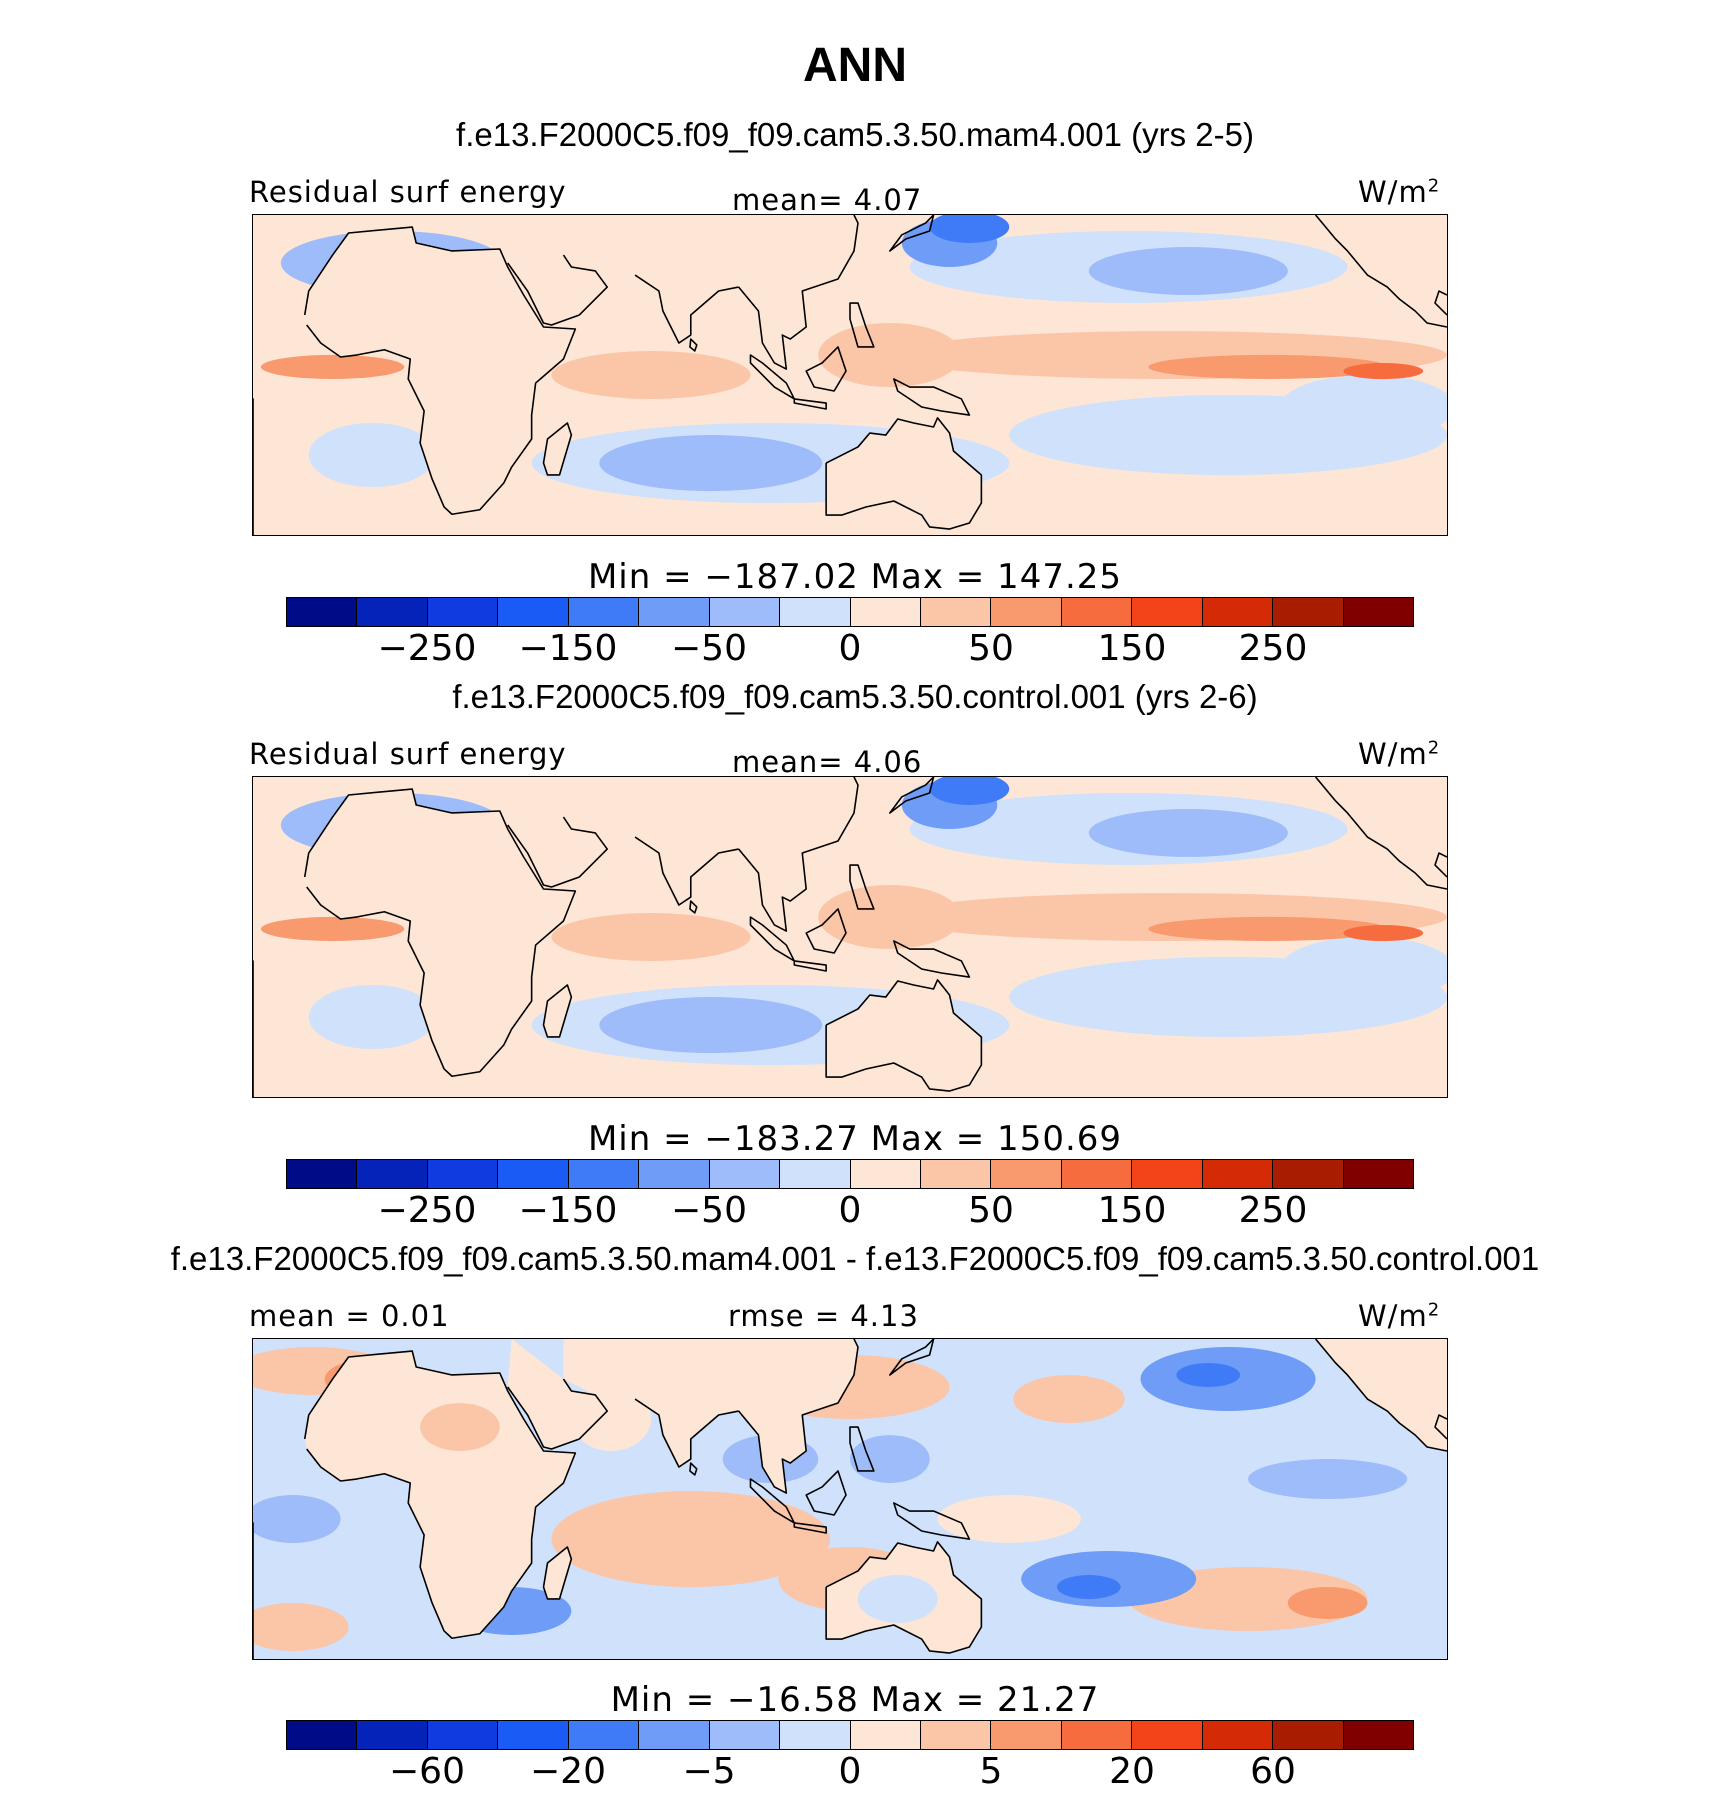 This screenshot has height=1803, width=1710. Describe the element at coordinates (1434, 186) in the screenshot. I see `panel-1-units-exponent: 2` at that location.